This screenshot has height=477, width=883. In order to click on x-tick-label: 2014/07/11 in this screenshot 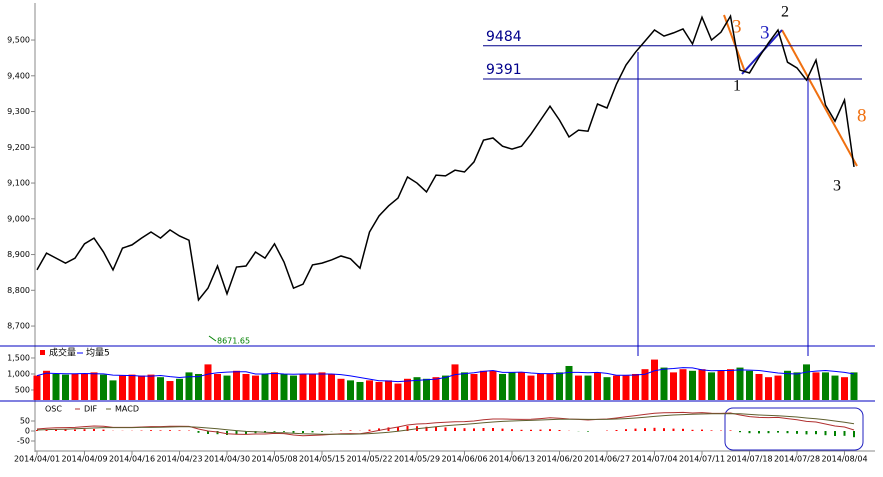, I will do `click(702, 459)`.